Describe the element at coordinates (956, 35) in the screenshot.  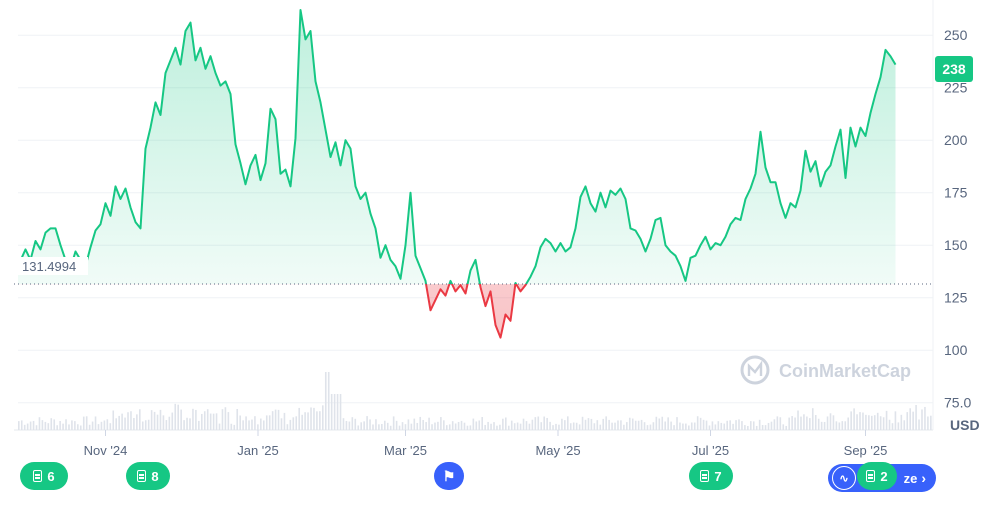
I see `y-tick-label: 250` at that location.